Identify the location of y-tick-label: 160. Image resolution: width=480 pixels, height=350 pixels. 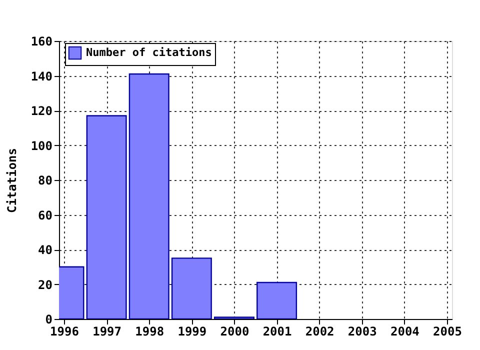
(41, 41).